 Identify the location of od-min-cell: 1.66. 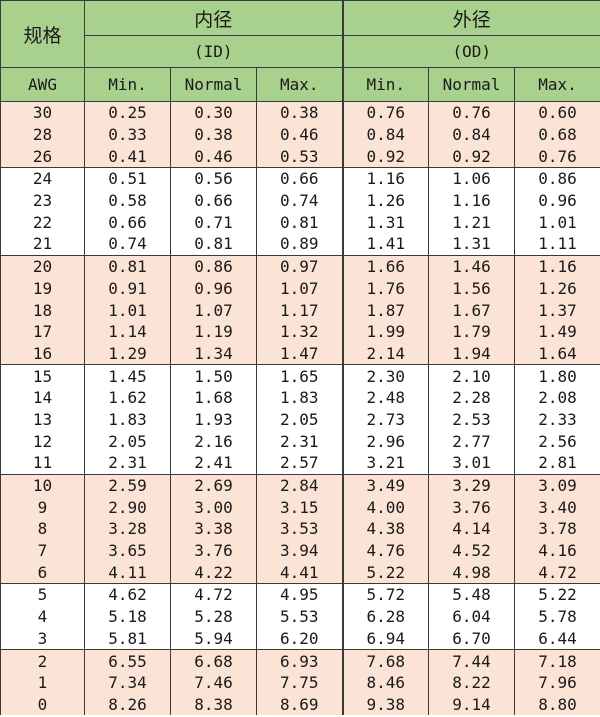
(385, 266).